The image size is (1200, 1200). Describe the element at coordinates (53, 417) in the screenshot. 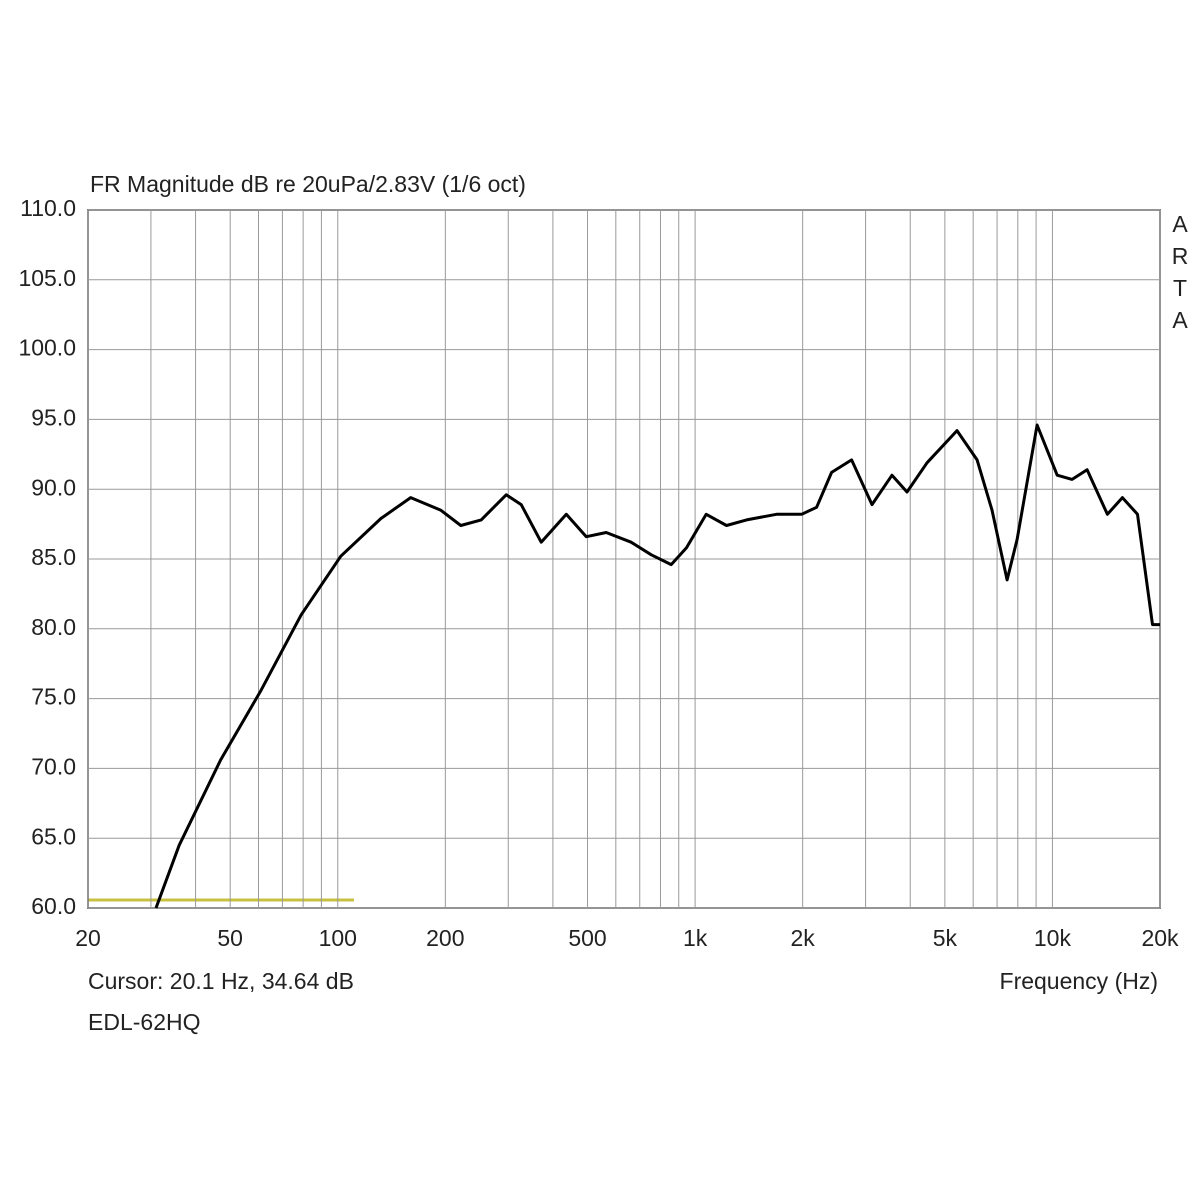

I see `y-tick-label: 95.0` at that location.